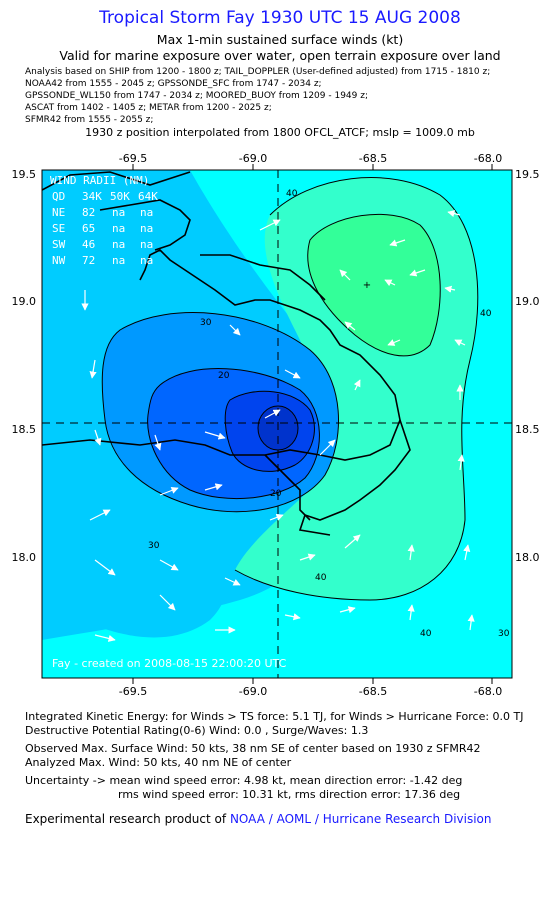 The width and height of the screenshot is (560, 915). Describe the element at coordinates (287, 487) in the screenshot. I see `coastline-sw` at that location.